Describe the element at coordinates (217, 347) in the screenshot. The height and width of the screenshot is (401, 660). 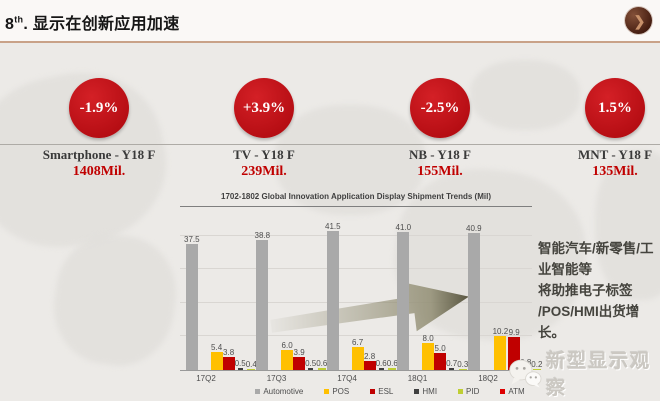
I see `bar-value-label: 5.4` at that location.